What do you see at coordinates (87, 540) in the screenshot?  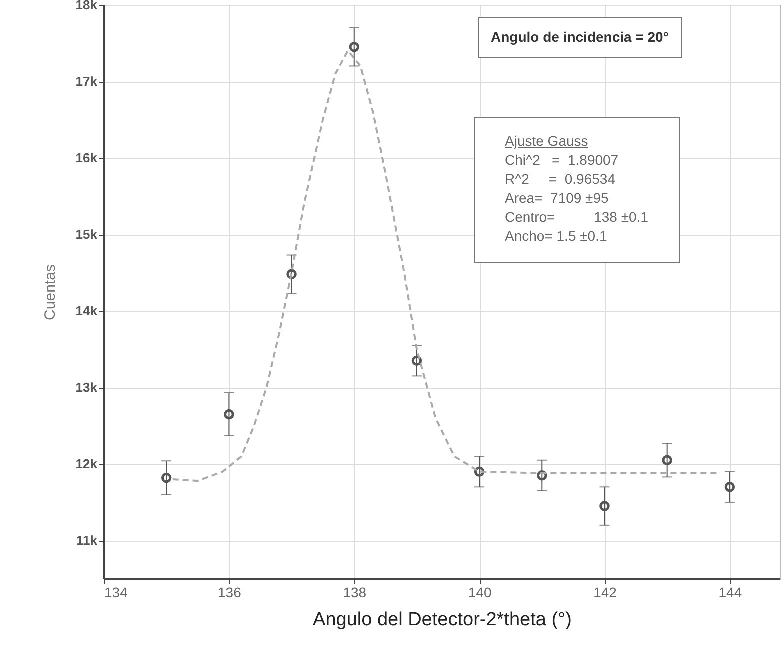 I see `y-tick-label: 11k` at bounding box center [87, 540].